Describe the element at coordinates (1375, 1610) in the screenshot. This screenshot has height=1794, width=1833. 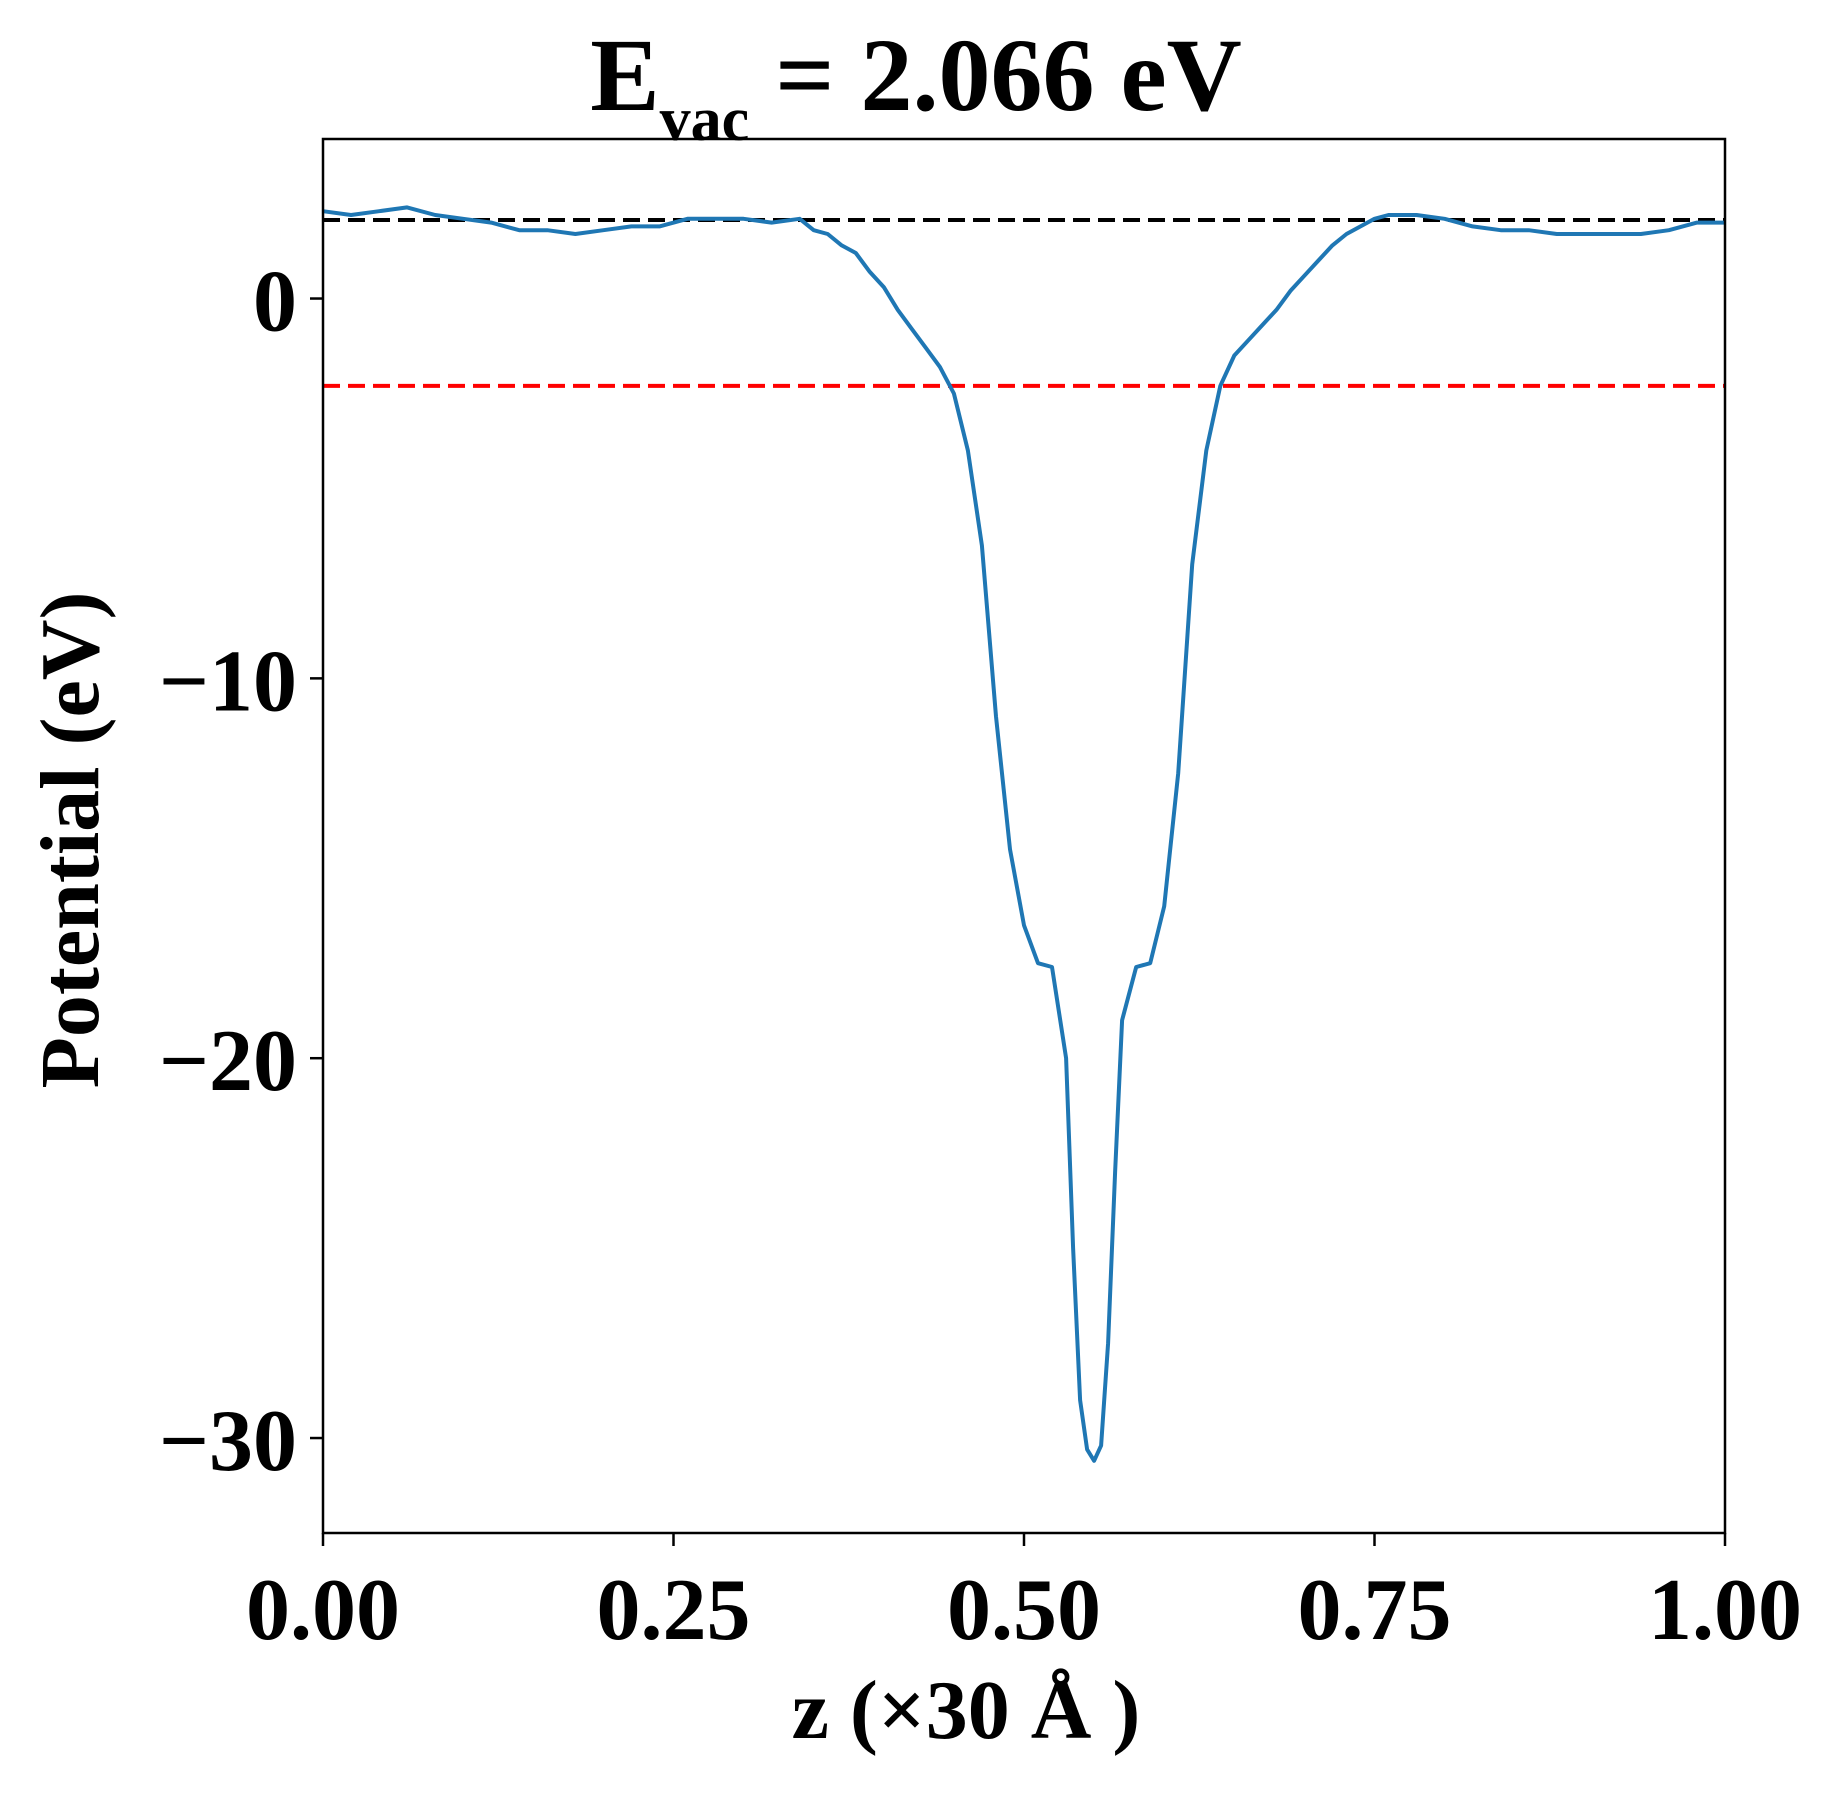
I see `x-tick-label: 0.75` at that location.